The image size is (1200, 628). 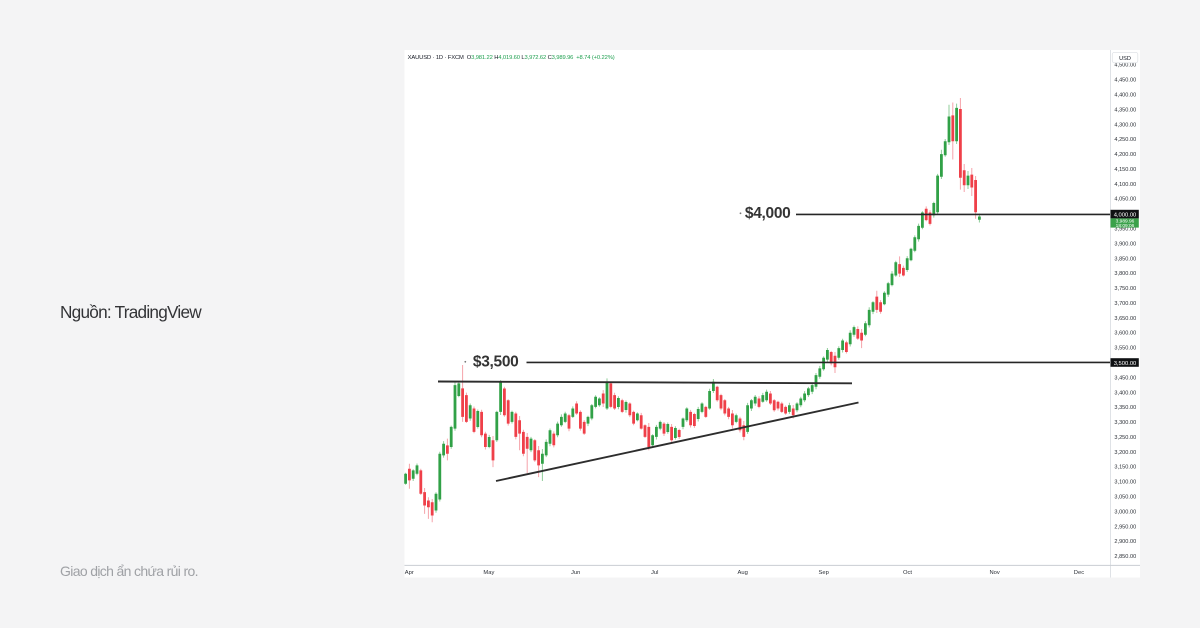 What do you see at coordinates (1125, 96) in the screenshot?
I see `svg-text: 4,400.00` at bounding box center [1125, 96].